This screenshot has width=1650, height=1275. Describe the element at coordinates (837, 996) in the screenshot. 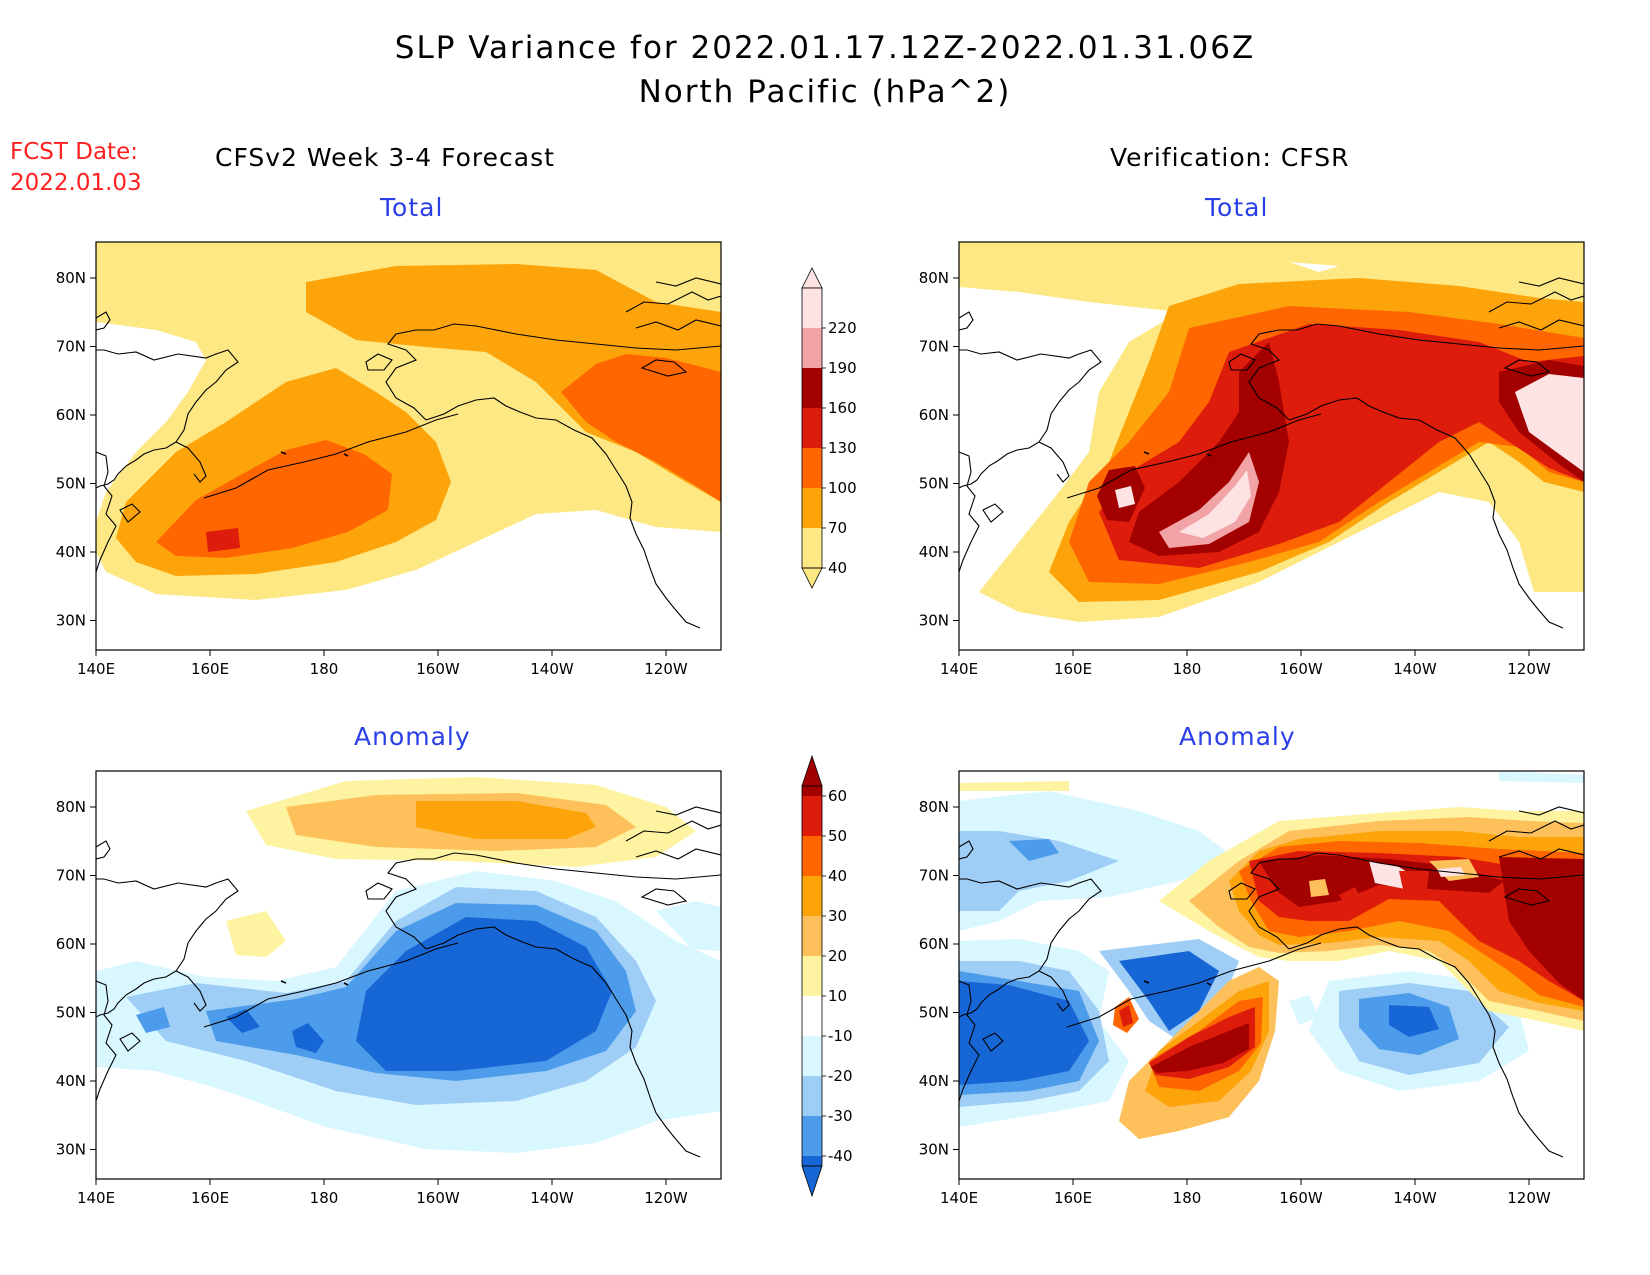

I see `colorbar-level-label: 10` at that location.